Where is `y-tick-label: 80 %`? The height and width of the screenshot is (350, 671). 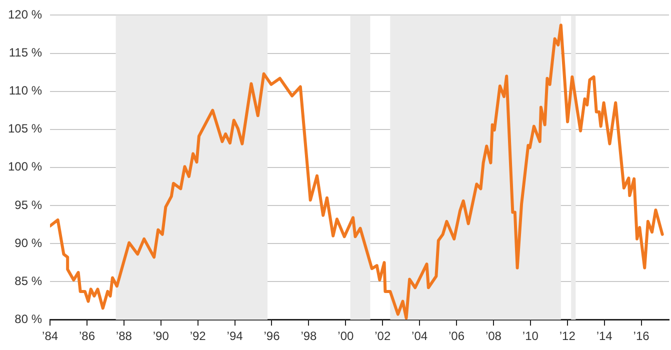
y-tick-label: 80 % is located at coordinates (28, 319).